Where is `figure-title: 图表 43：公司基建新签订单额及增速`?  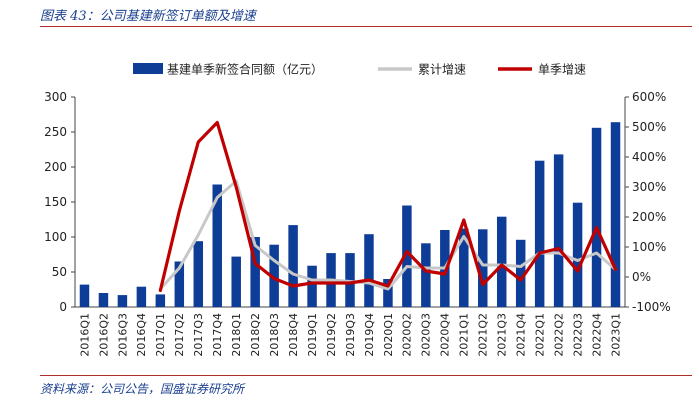 figure-title: 图表 43：公司基建新签订单额及增速 is located at coordinates (148, 16).